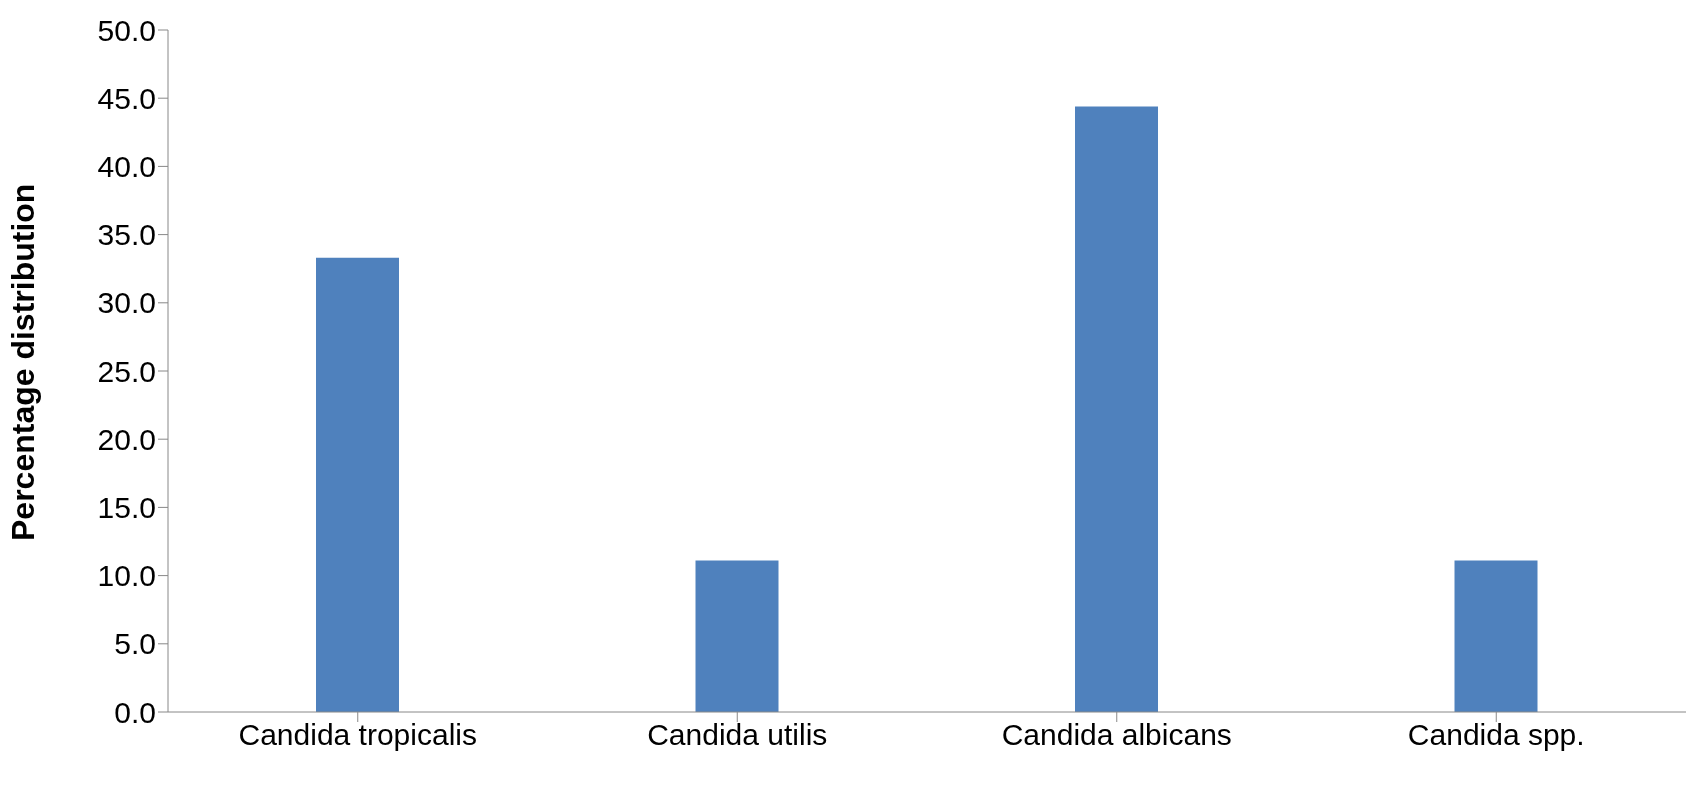 Image resolution: width=1704 pixels, height=800 pixels. I want to click on y-tick-label: 15.0, so click(126, 508).